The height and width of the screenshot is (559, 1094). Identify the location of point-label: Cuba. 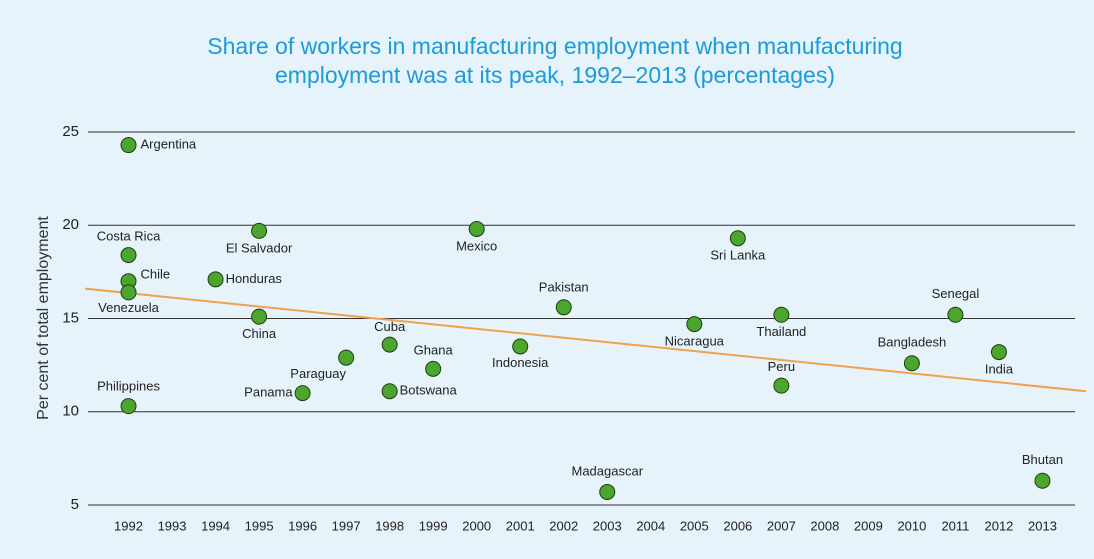
(390, 326).